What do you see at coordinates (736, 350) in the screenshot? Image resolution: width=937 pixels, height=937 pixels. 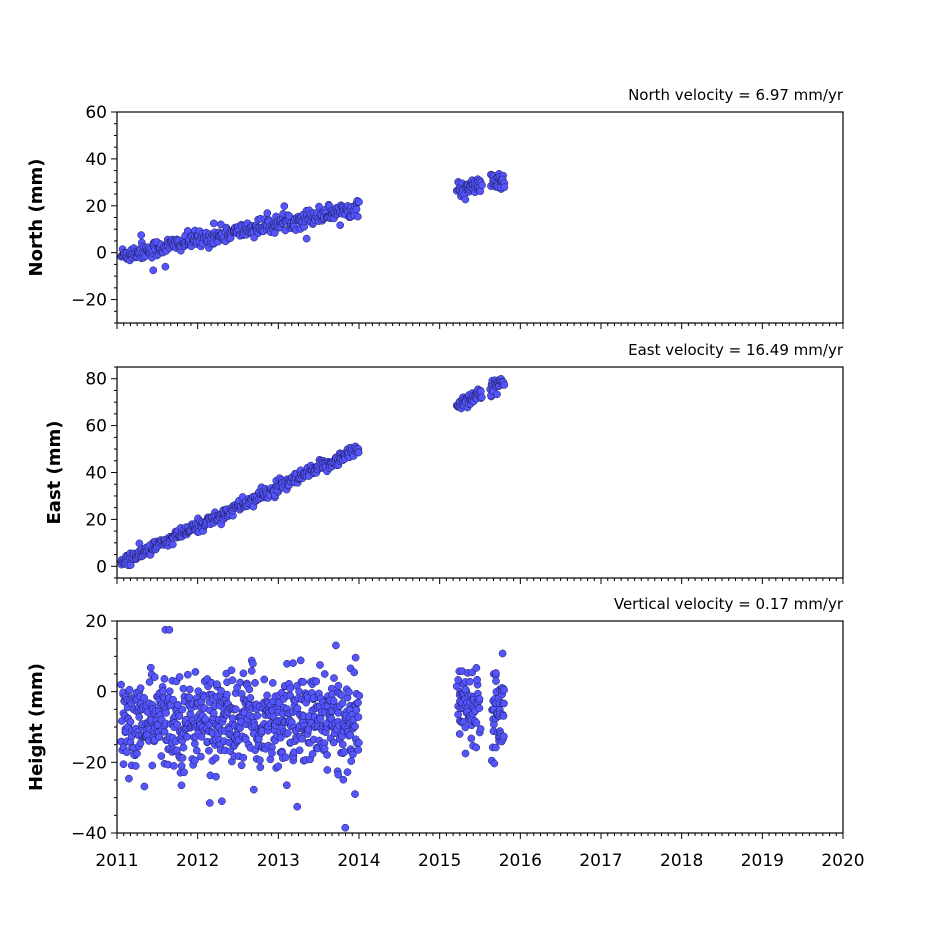 I see `panel-2-title: East velocity = 16.49 mm/yr` at bounding box center [736, 350].